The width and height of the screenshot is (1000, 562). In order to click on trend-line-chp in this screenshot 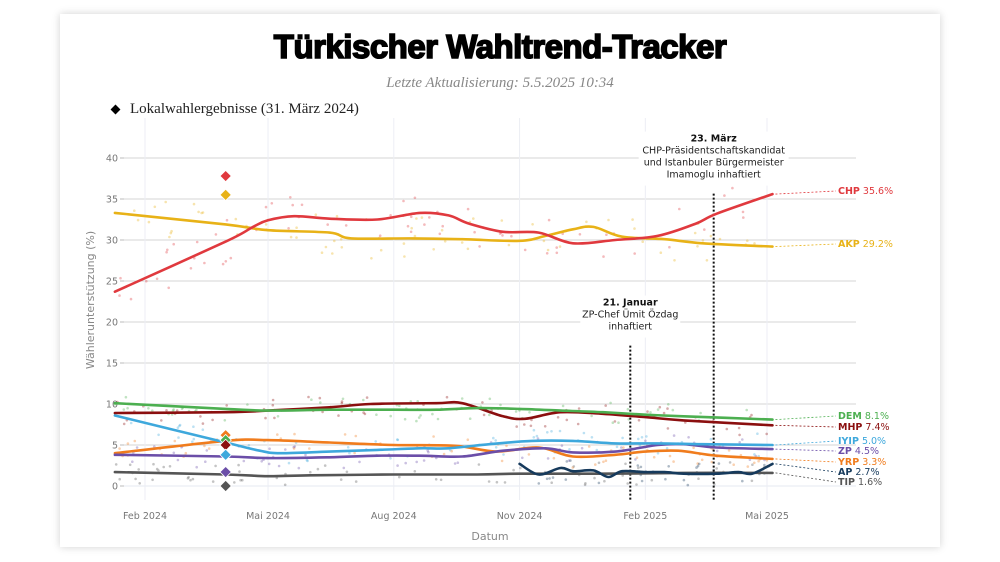, I will do `click(443, 242)`.